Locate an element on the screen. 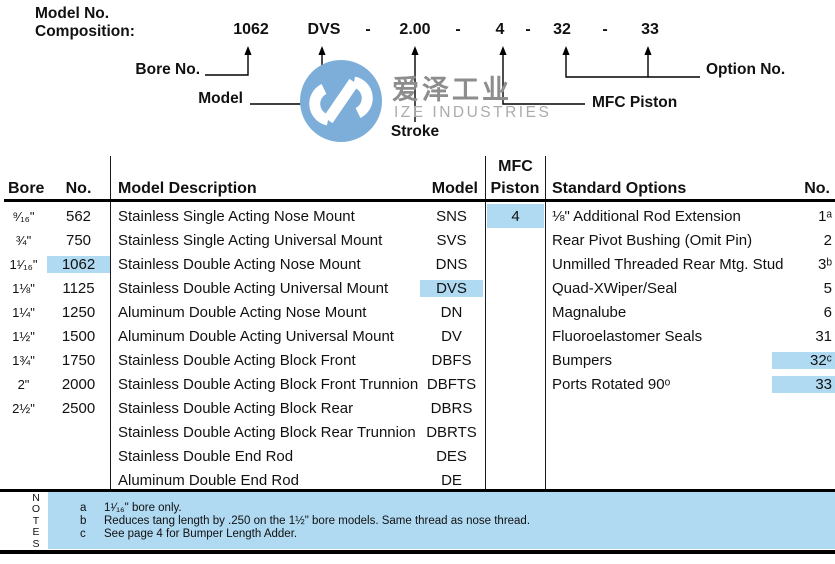  model-code: DBRTS is located at coordinates (451, 432).